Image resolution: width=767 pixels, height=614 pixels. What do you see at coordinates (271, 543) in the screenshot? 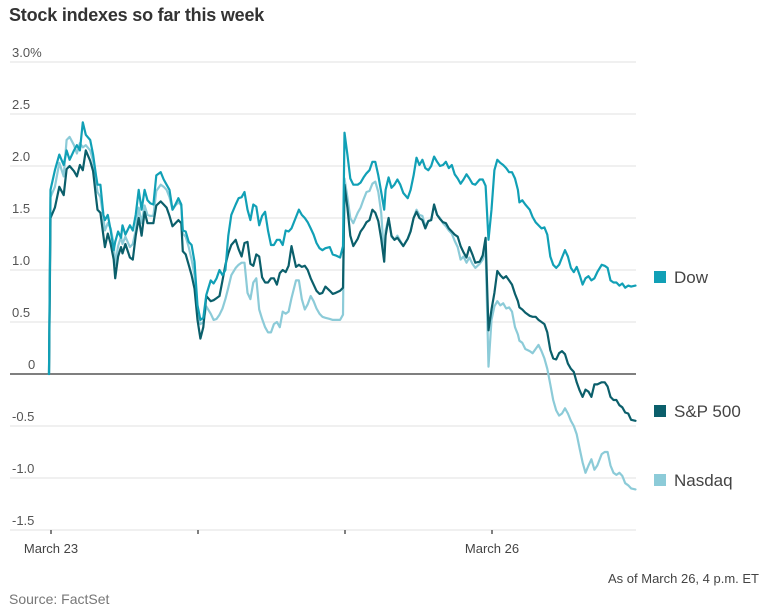
I see `x-axis-ticks: March 23 March 26` at bounding box center [271, 543].